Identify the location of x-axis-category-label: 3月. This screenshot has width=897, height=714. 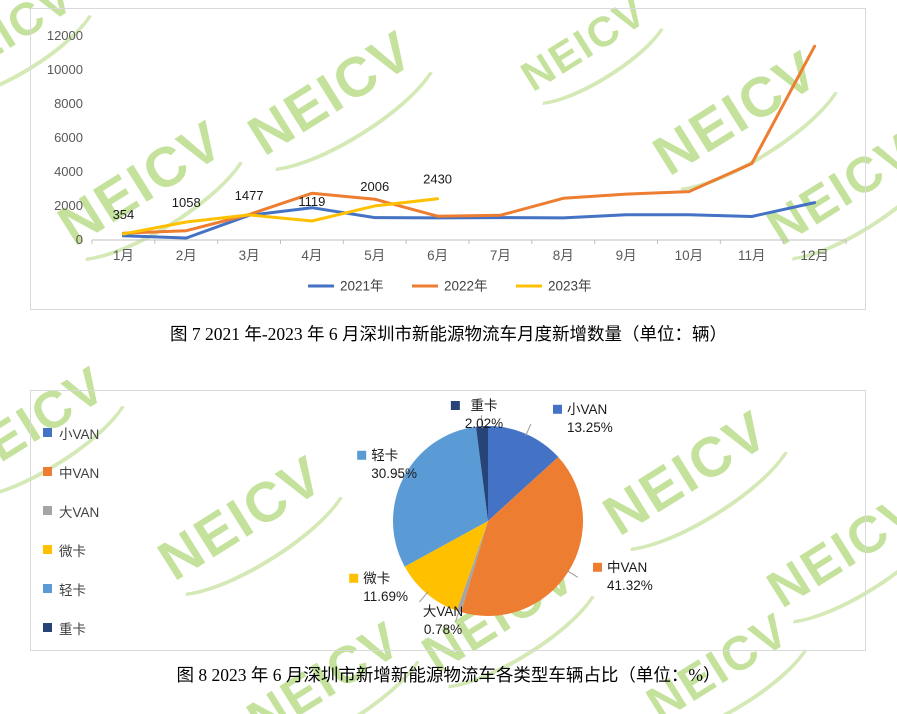
(249, 255).